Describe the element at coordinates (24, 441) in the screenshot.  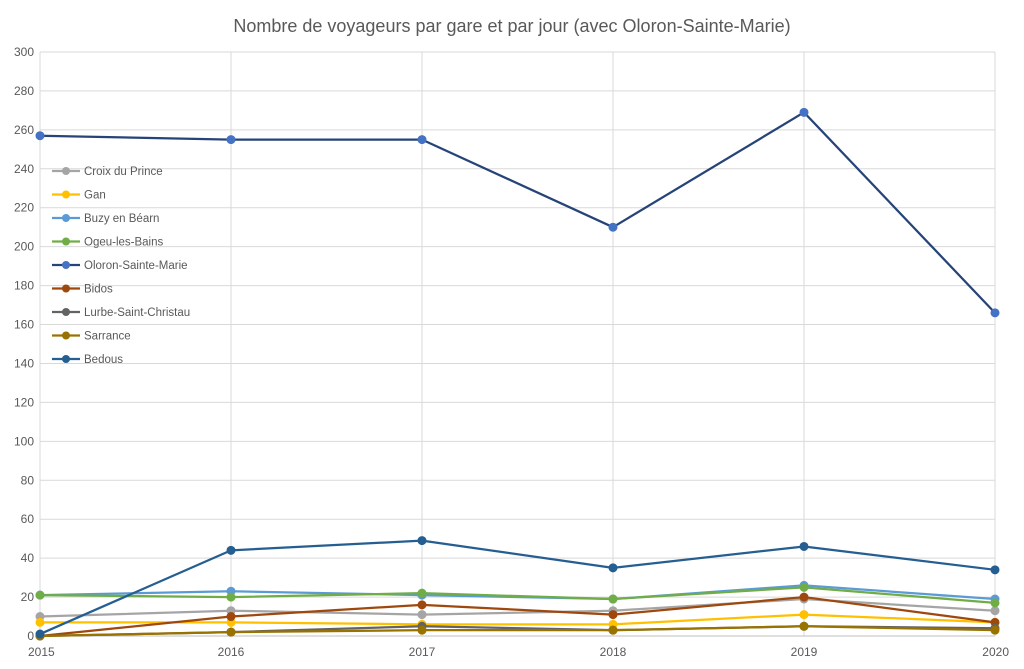
I see `y-tick-label: 100` at that location.